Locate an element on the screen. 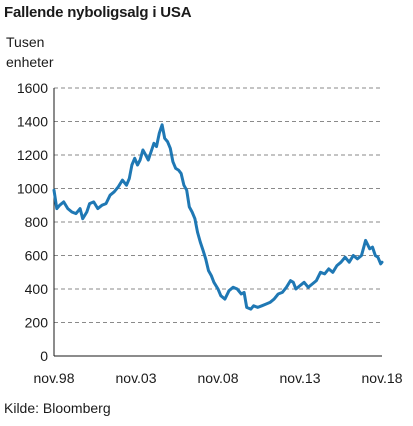  x-tick-label: nov.08 is located at coordinates (218, 378).